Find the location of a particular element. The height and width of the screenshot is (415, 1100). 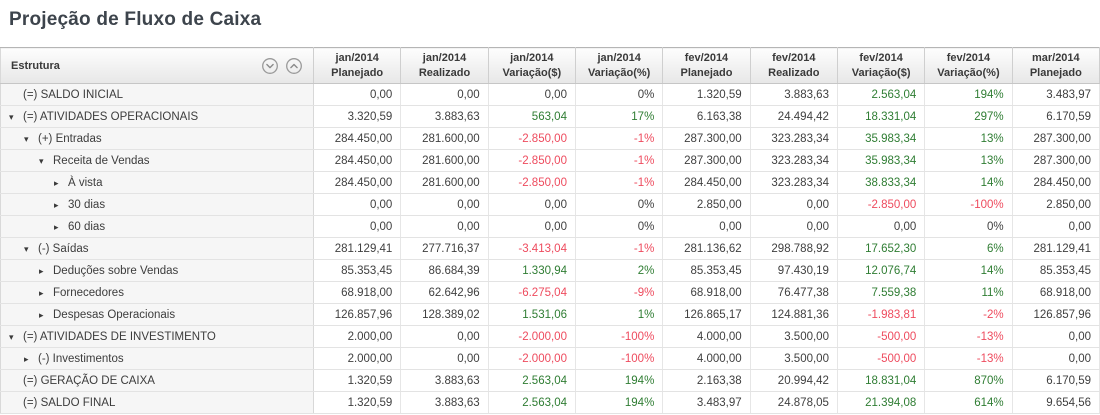

value-cell: 281.600,00 is located at coordinates (444, 182).